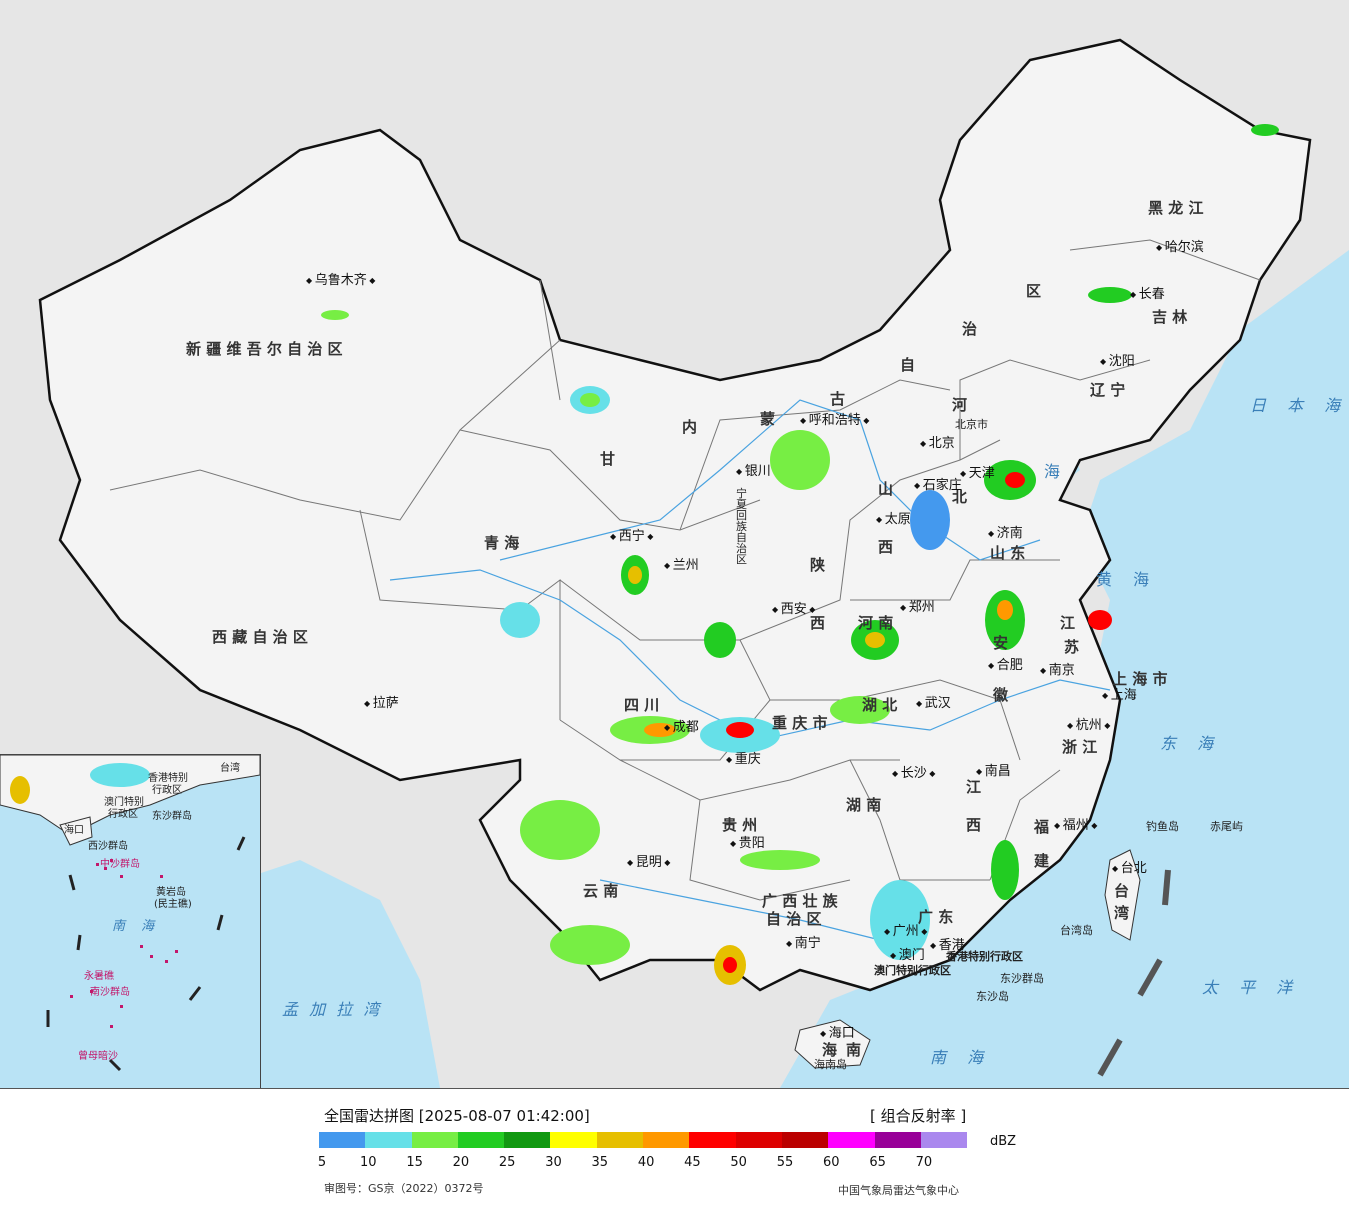 The height and width of the screenshot is (1208, 1349). What do you see at coordinates (690, 427) in the screenshot?
I see `province-neimenggu-1: 内` at bounding box center [690, 427].